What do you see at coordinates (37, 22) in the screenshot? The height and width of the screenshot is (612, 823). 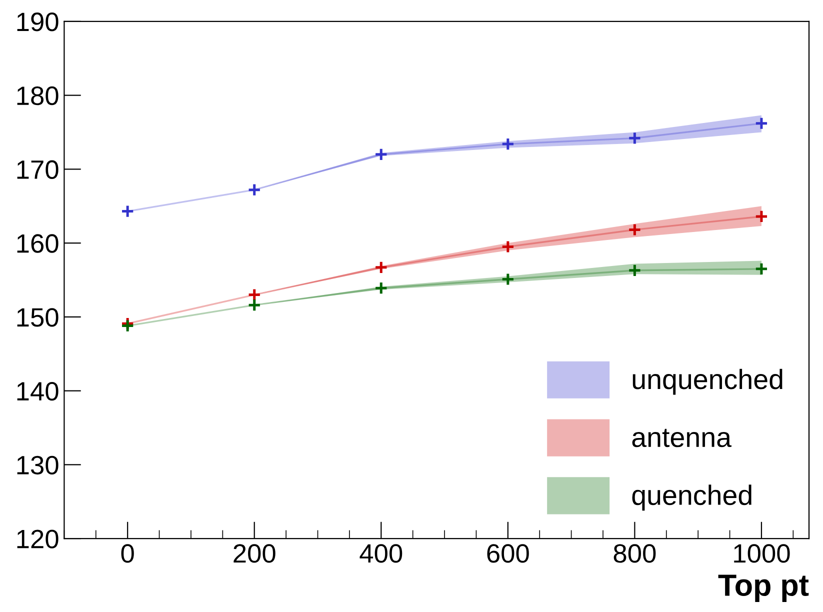 I see `y-tick-label: 190` at bounding box center [37, 22].